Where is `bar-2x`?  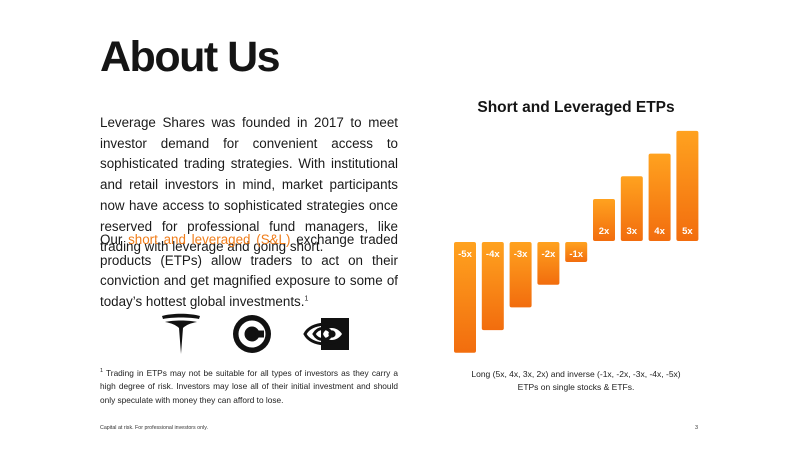 bar-2x is located at coordinates (604, 220).